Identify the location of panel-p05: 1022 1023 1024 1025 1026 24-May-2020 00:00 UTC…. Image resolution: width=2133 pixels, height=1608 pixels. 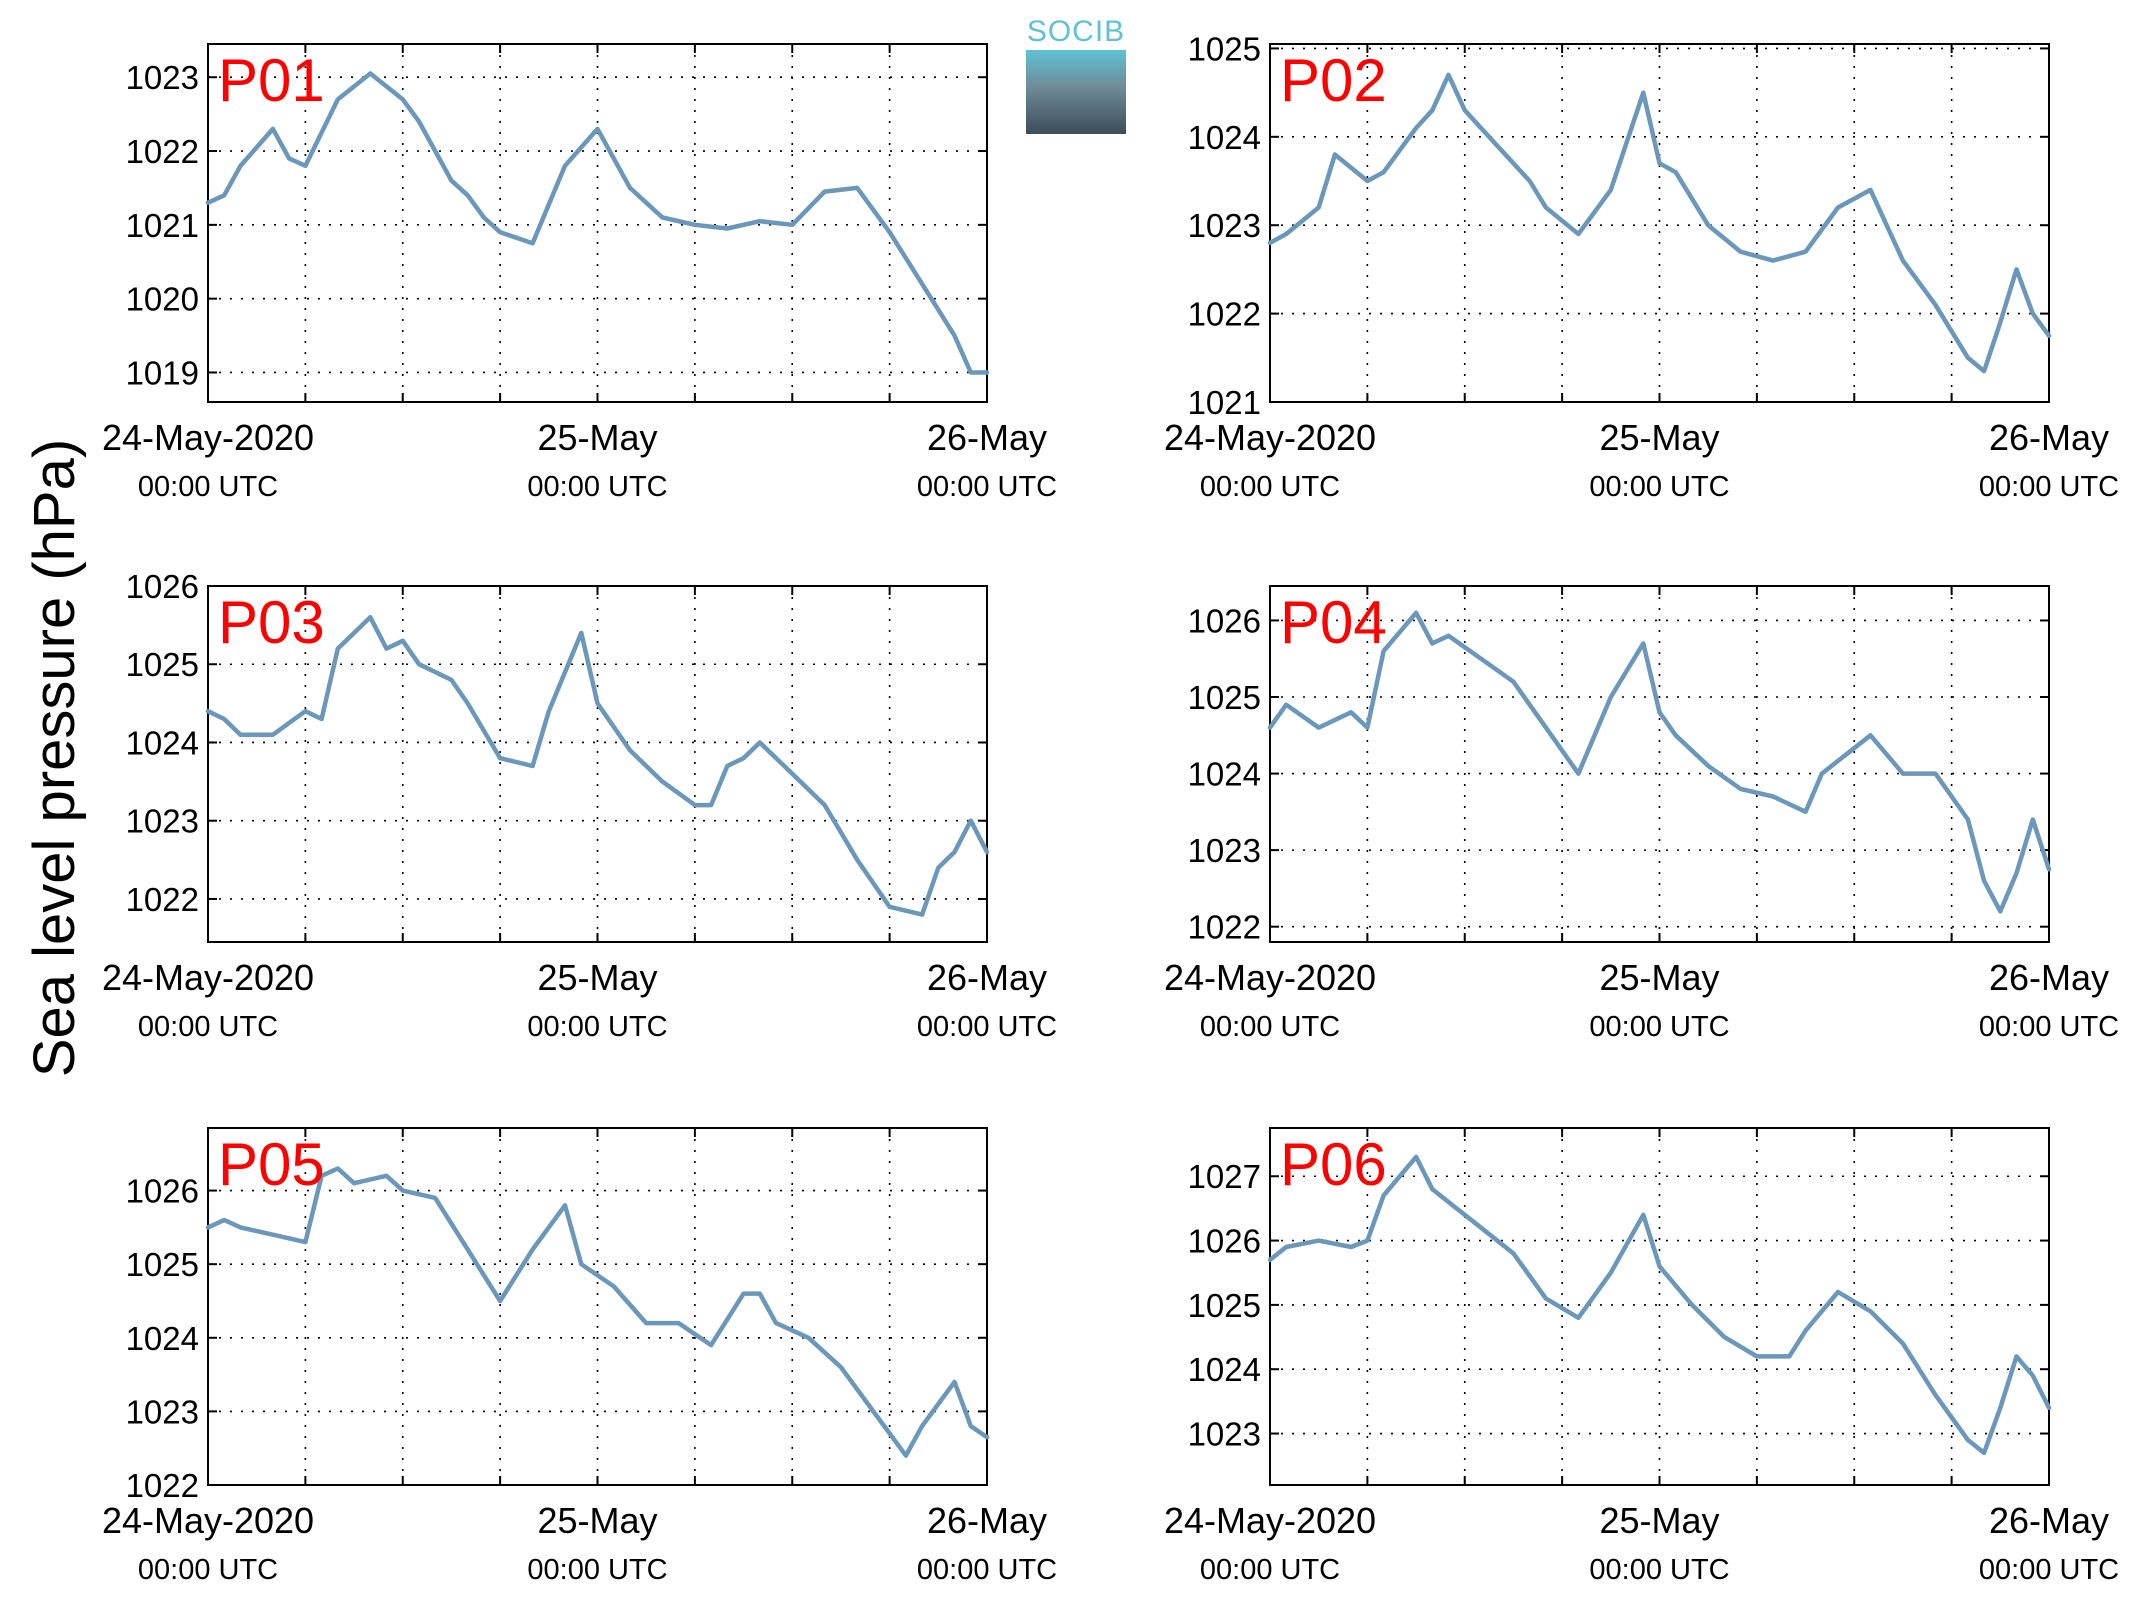
(579, 1356).